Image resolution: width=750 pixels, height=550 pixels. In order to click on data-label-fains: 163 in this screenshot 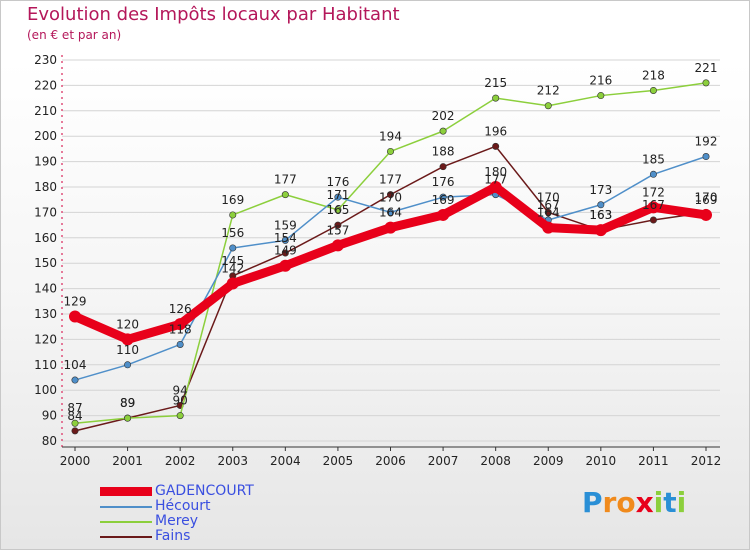, I will do `click(600, 215)`.